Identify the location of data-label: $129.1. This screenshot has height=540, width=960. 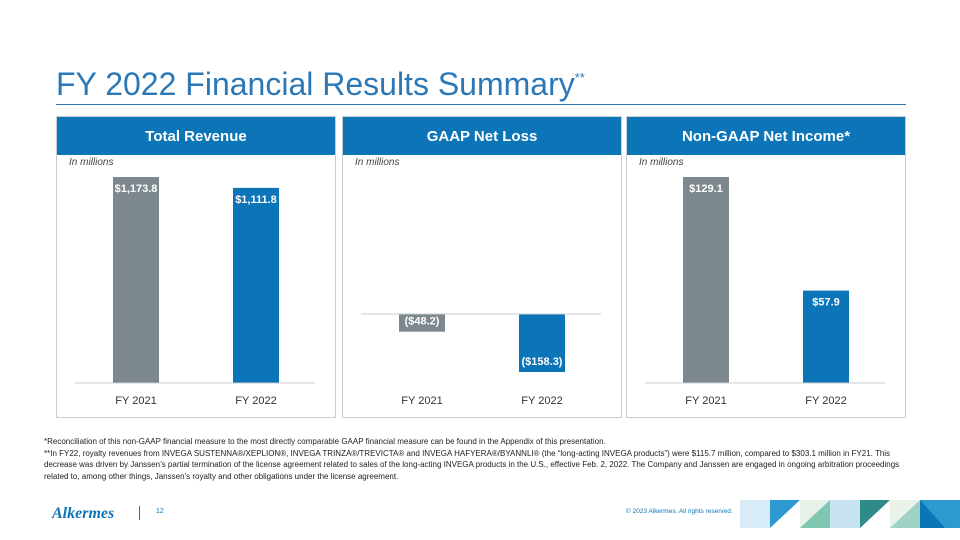
(706, 189).